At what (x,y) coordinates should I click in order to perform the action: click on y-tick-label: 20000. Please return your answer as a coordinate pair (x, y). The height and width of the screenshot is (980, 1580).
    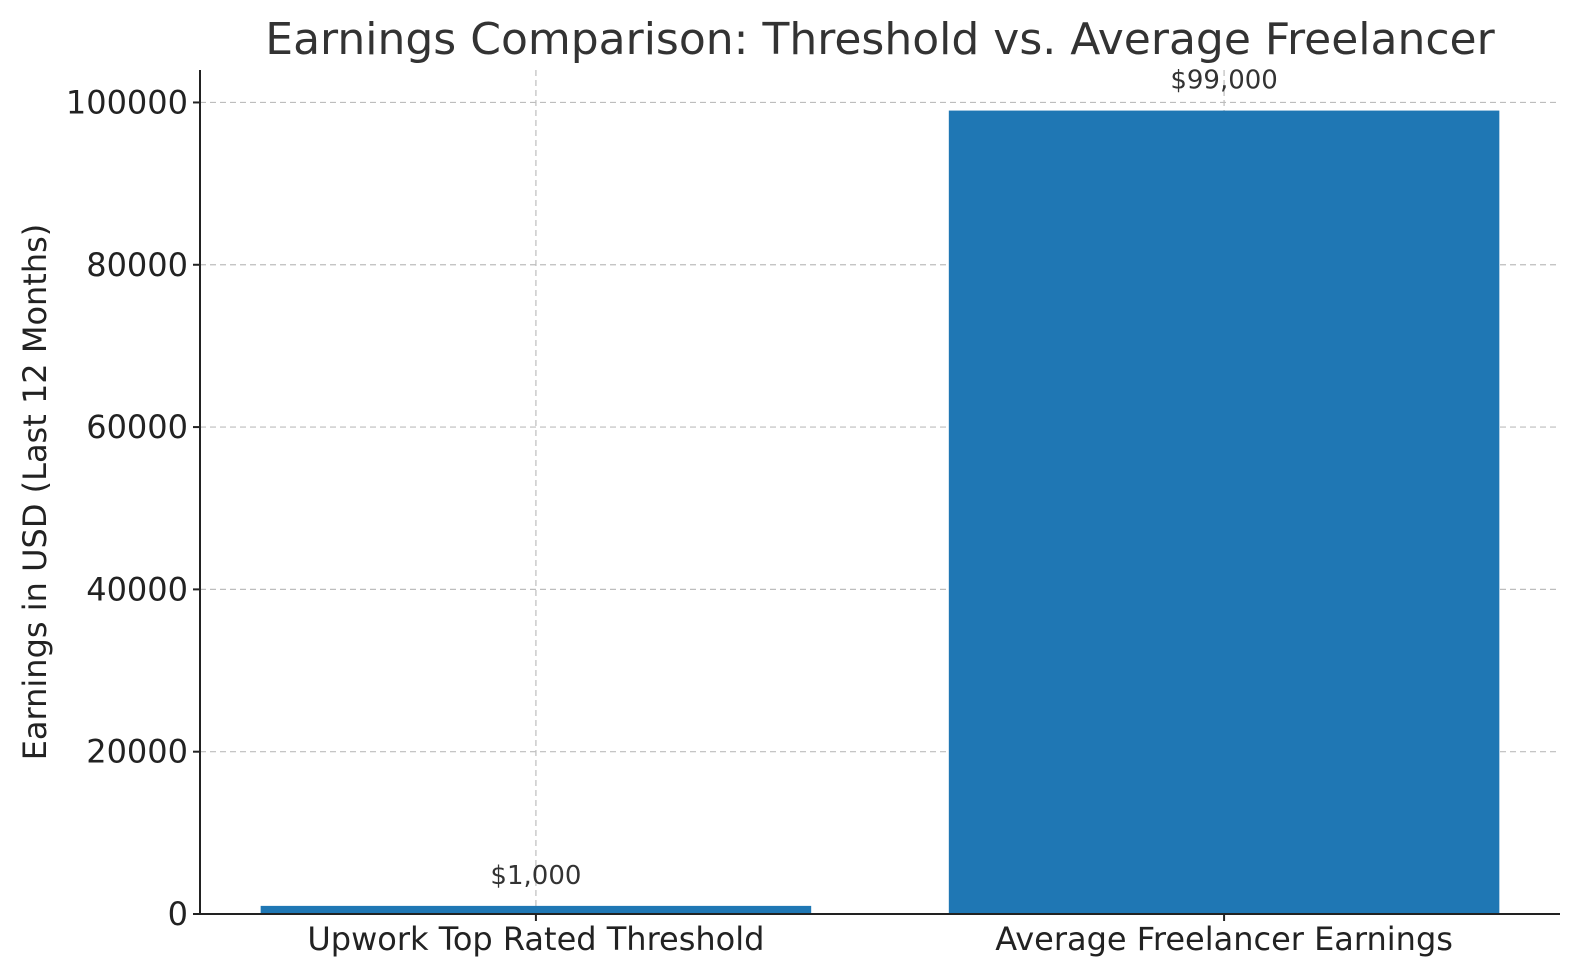
    Looking at the image, I should click on (137, 752).